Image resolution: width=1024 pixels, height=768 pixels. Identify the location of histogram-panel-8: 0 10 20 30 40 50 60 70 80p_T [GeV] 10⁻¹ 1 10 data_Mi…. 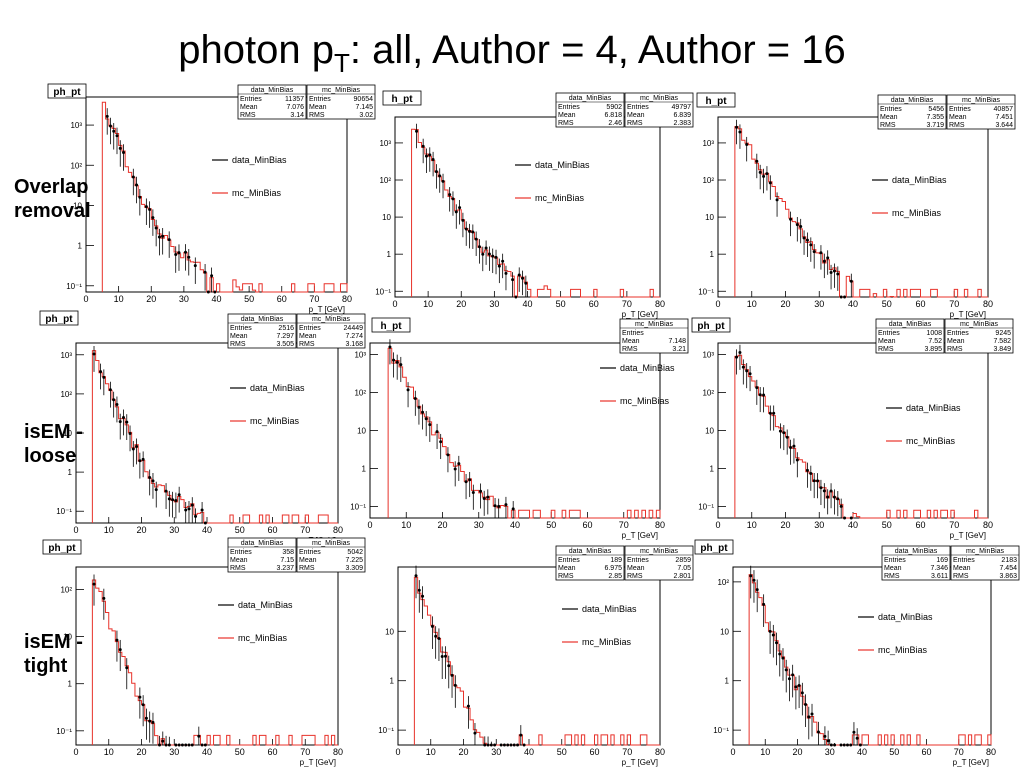
(536, 656).